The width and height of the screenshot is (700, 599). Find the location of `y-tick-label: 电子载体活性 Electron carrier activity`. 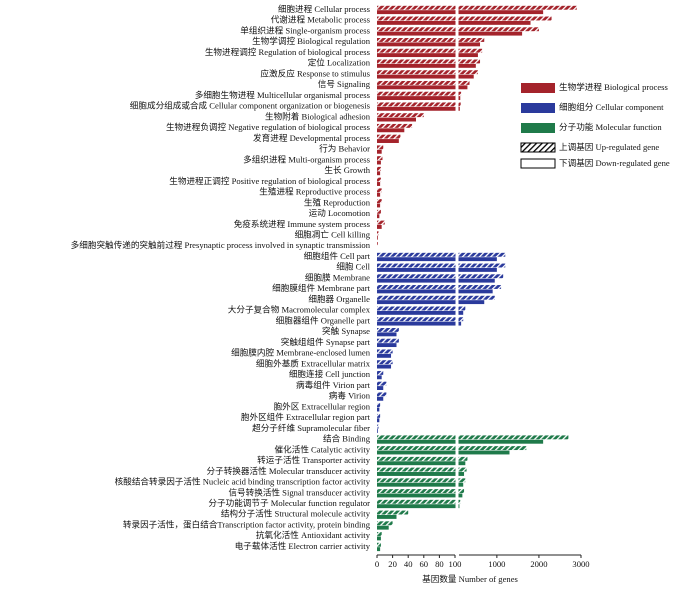

y-tick-label: 电子载体活性 Electron carrier activity is located at coordinates (303, 545).